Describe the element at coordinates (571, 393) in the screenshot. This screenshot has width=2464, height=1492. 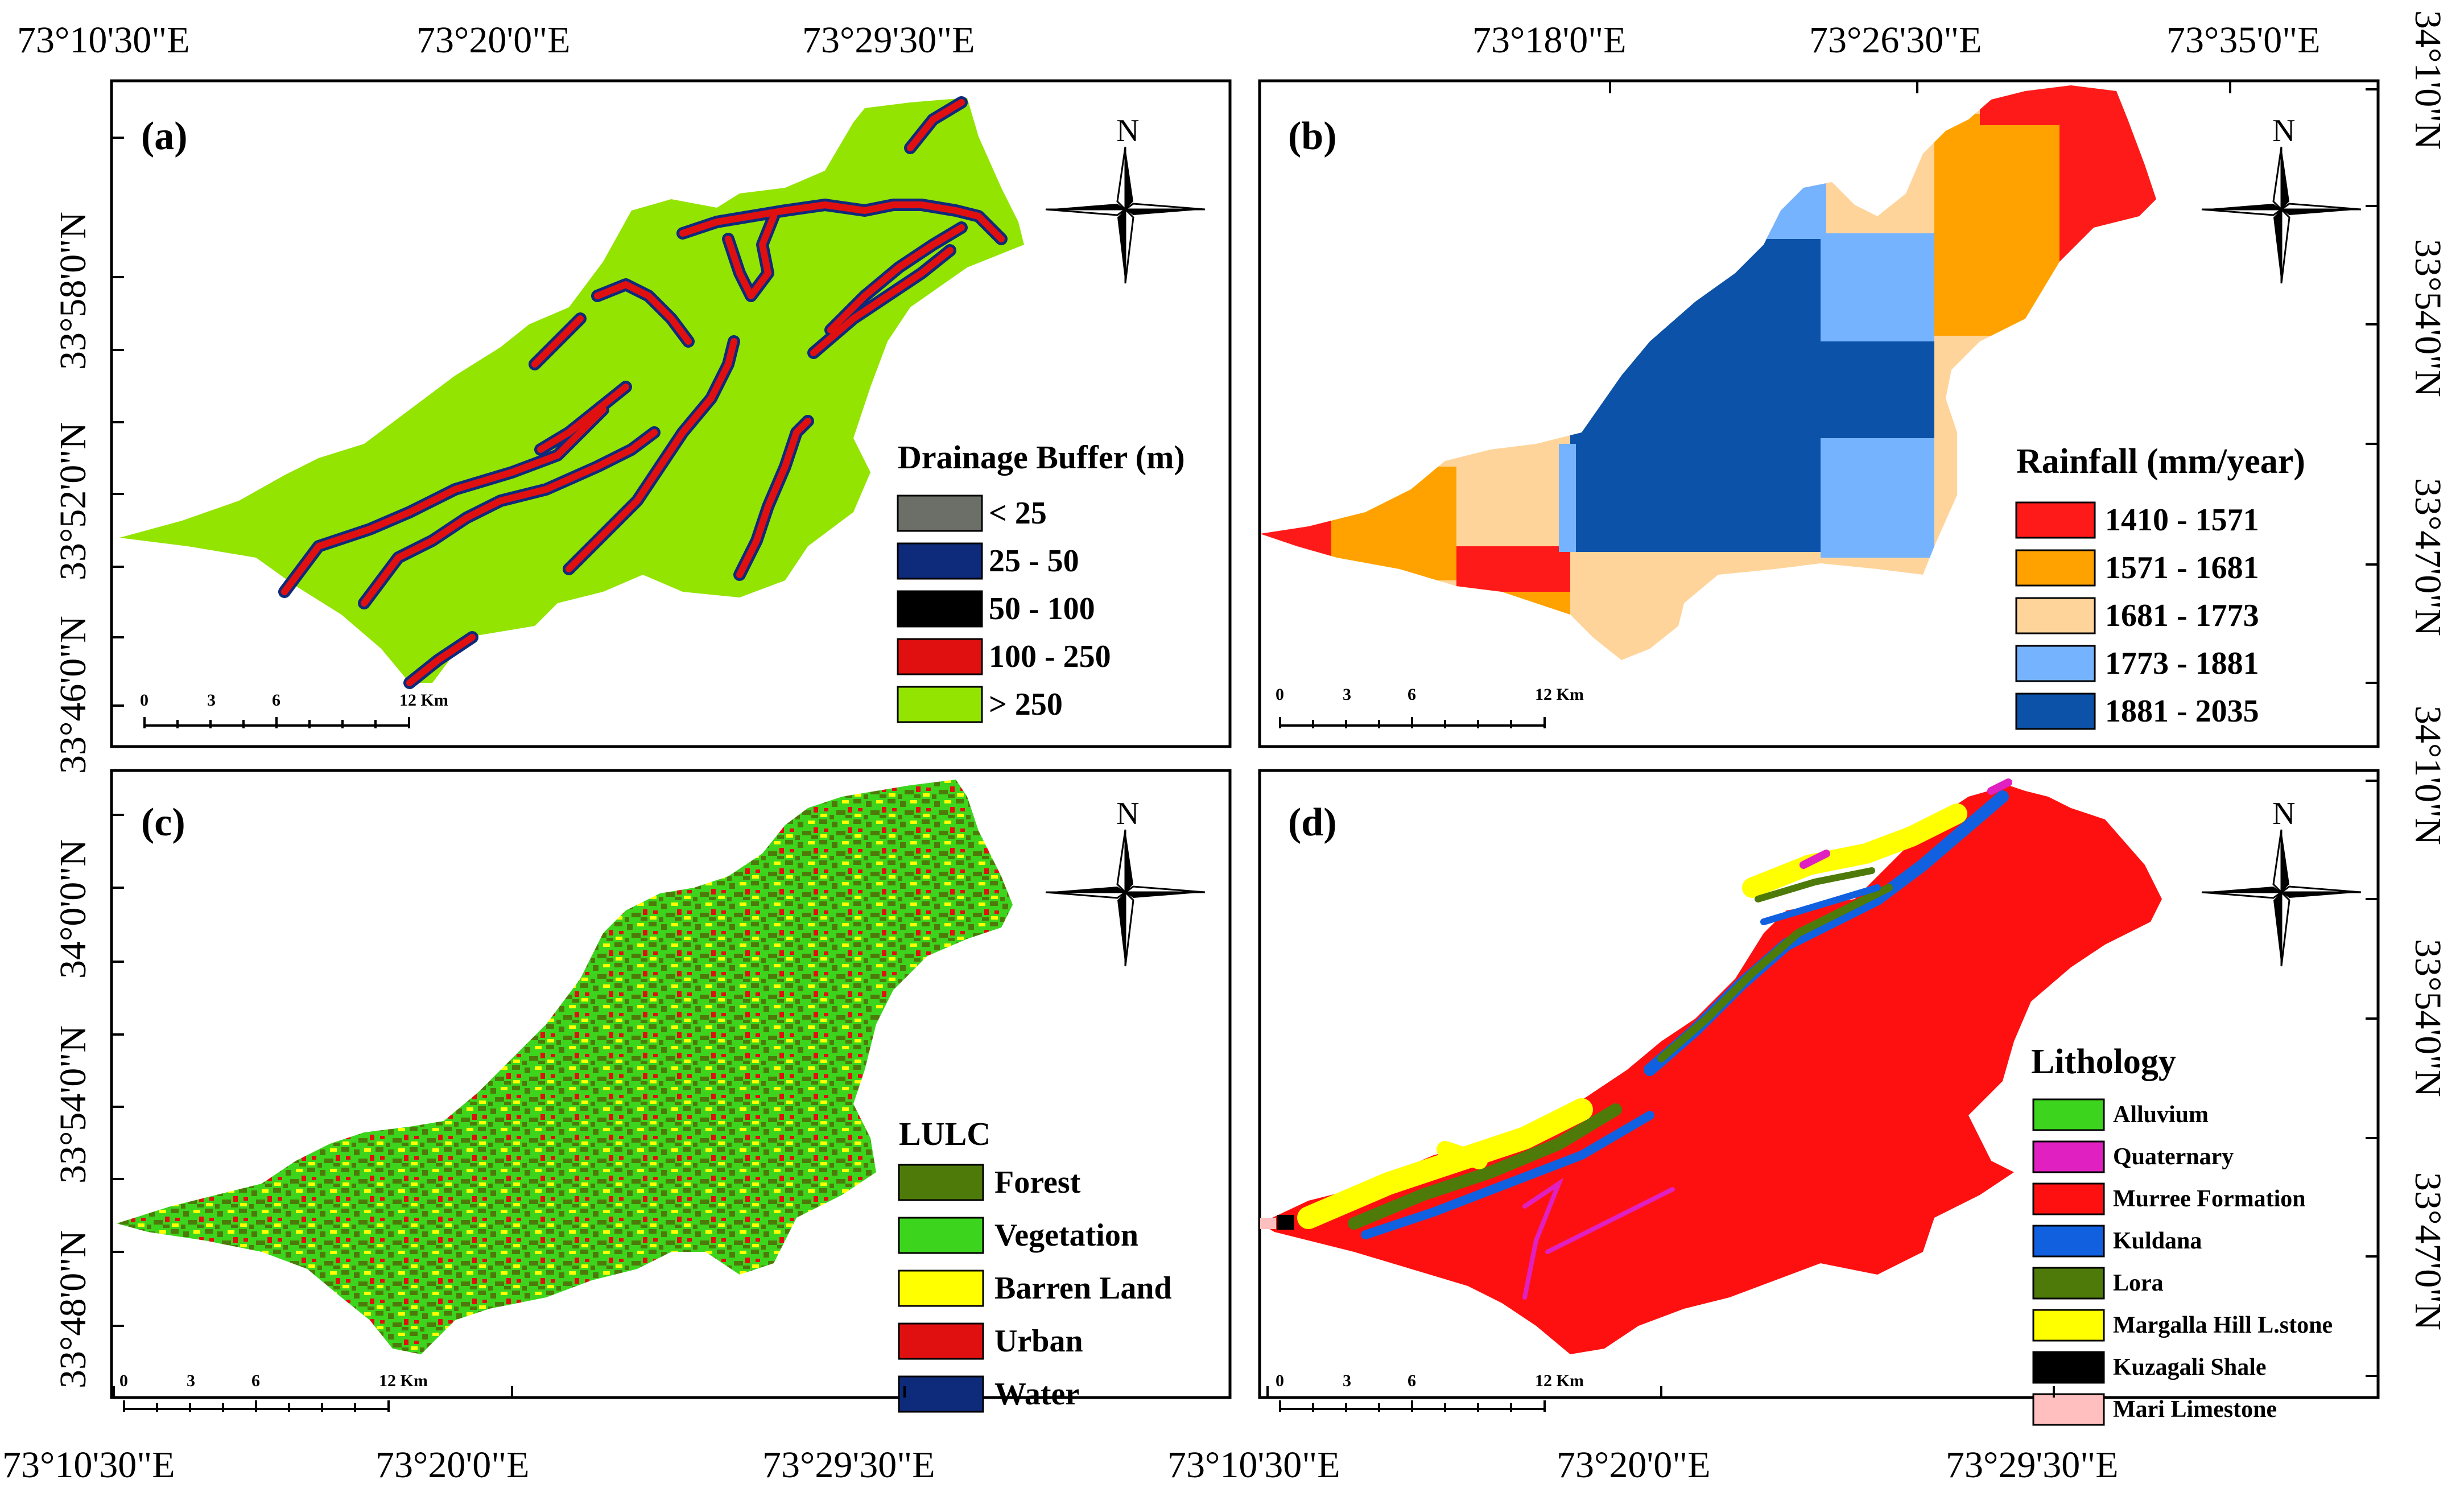
I see `panel-a-map` at that location.